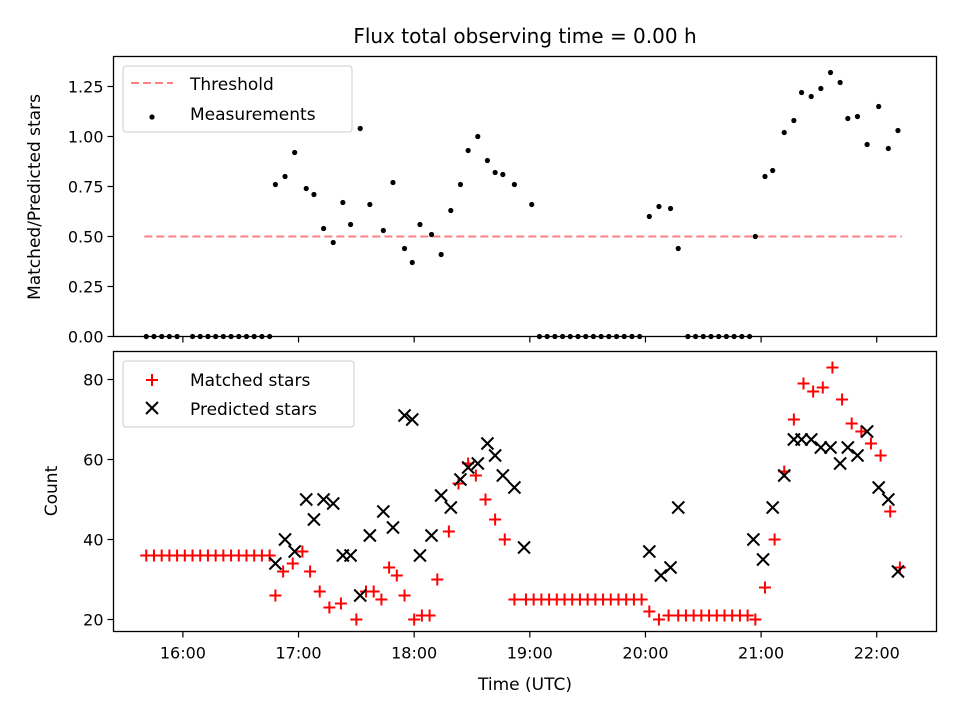 This screenshot has height=720, width=960. Describe the element at coordinates (183, 653) in the screenshot. I see `bottom-x-tick-label: 16:00` at that location.